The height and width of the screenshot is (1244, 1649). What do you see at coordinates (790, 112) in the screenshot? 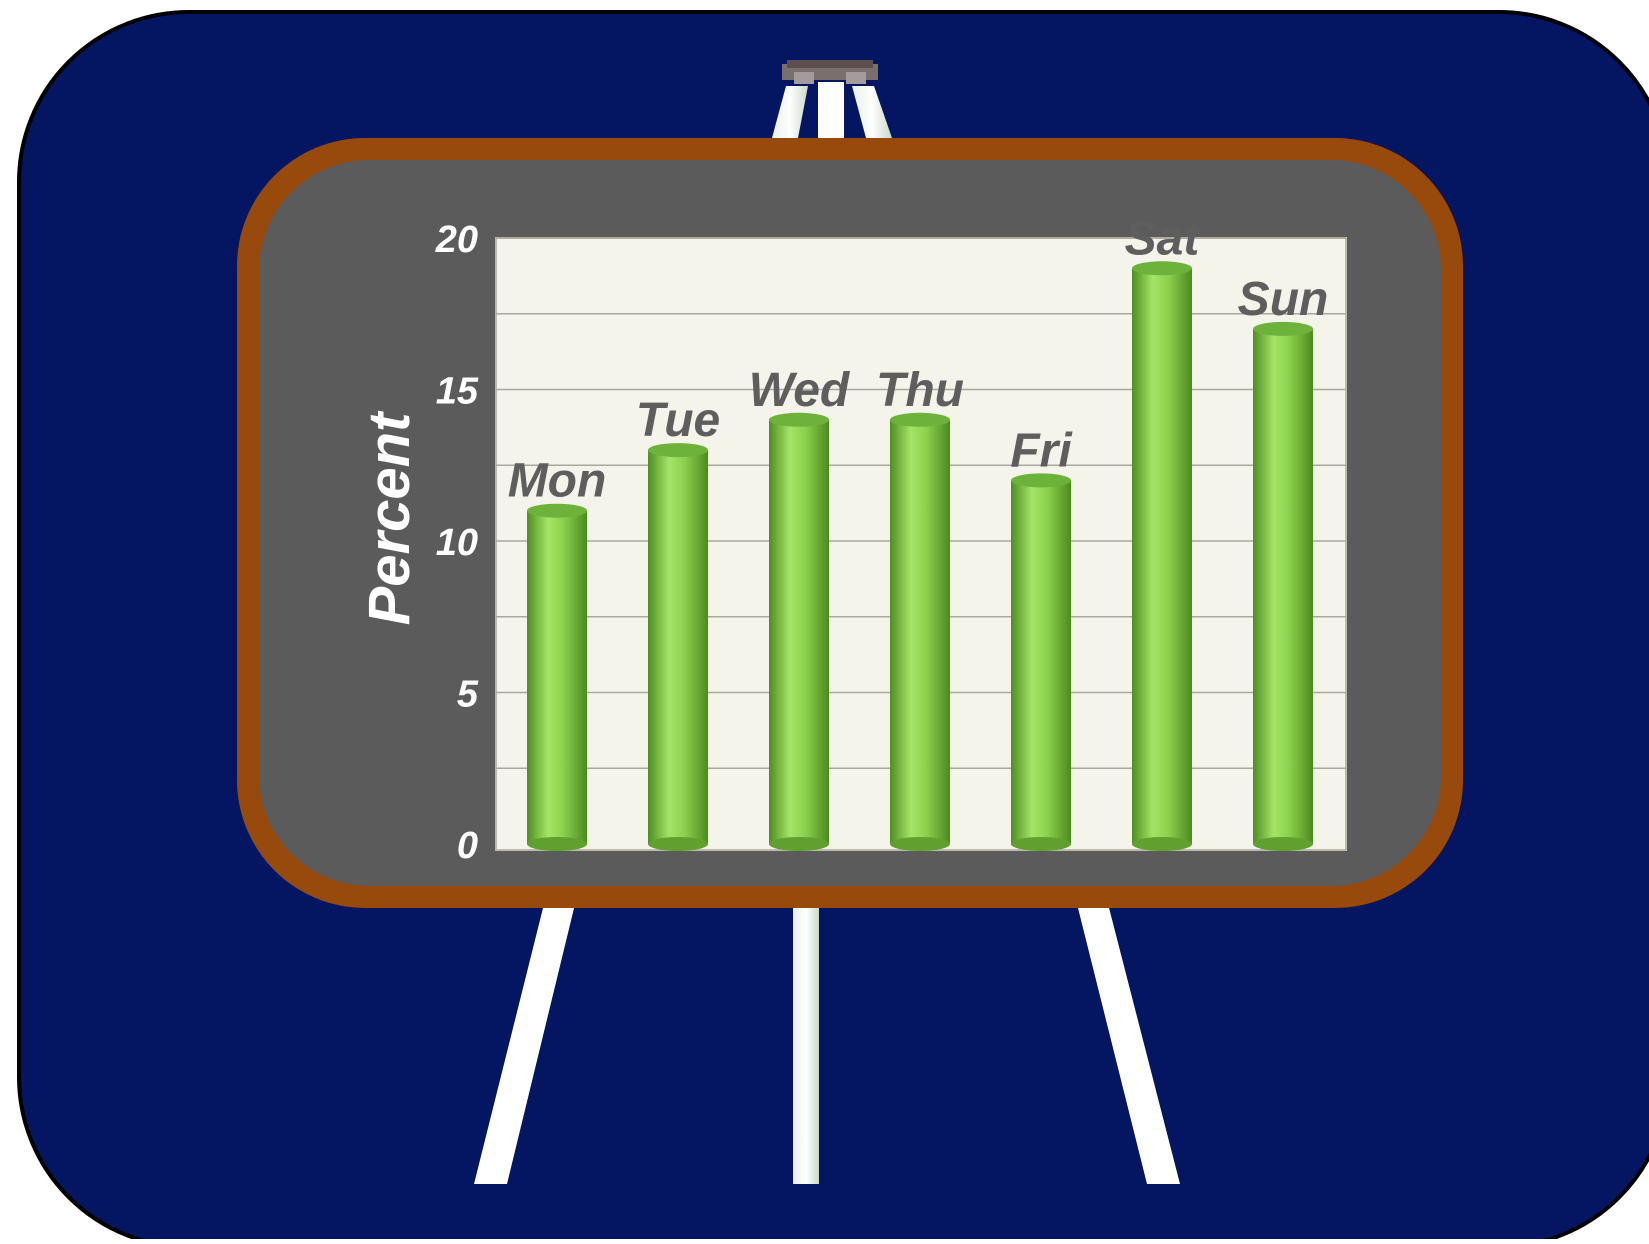
I see `easel-top-left-leg` at bounding box center [790, 112].